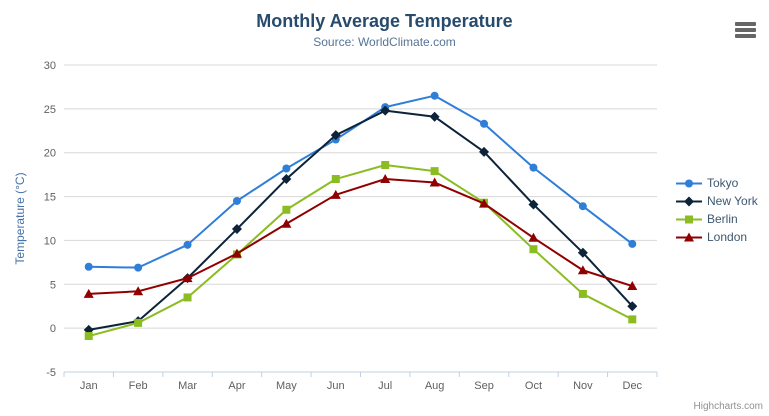 The width and height of the screenshot is (769, 416). Describe the element at coordinates (484, 123) in the screenshot. I see `data-point-tokyo-Sep` at that location.